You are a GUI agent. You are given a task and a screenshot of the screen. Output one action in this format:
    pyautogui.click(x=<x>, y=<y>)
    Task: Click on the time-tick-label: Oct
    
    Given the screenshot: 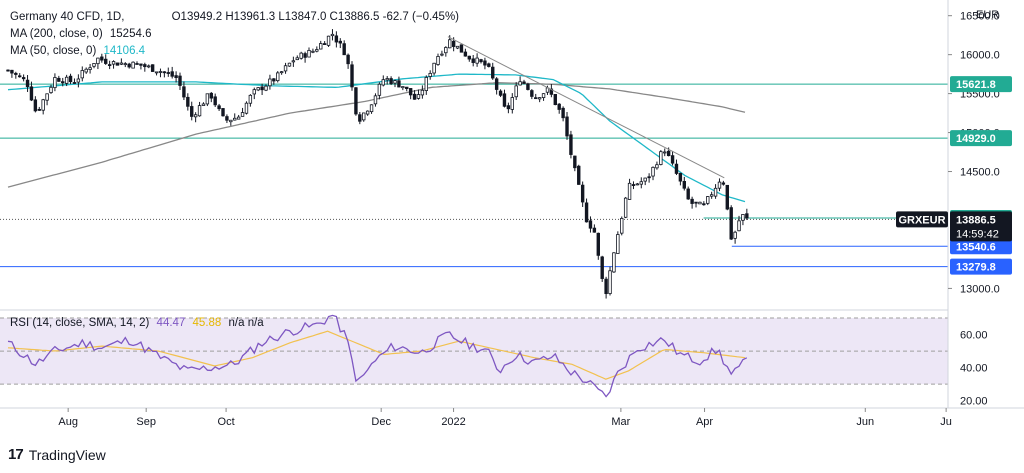 What is the action you would take?
    pyautogui.click(x=226, y=422)
    